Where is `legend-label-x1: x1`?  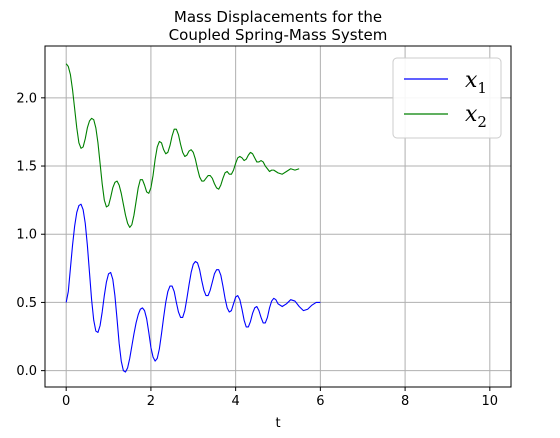 legend-label-x1: x1 is located at coordinates (476, 82).